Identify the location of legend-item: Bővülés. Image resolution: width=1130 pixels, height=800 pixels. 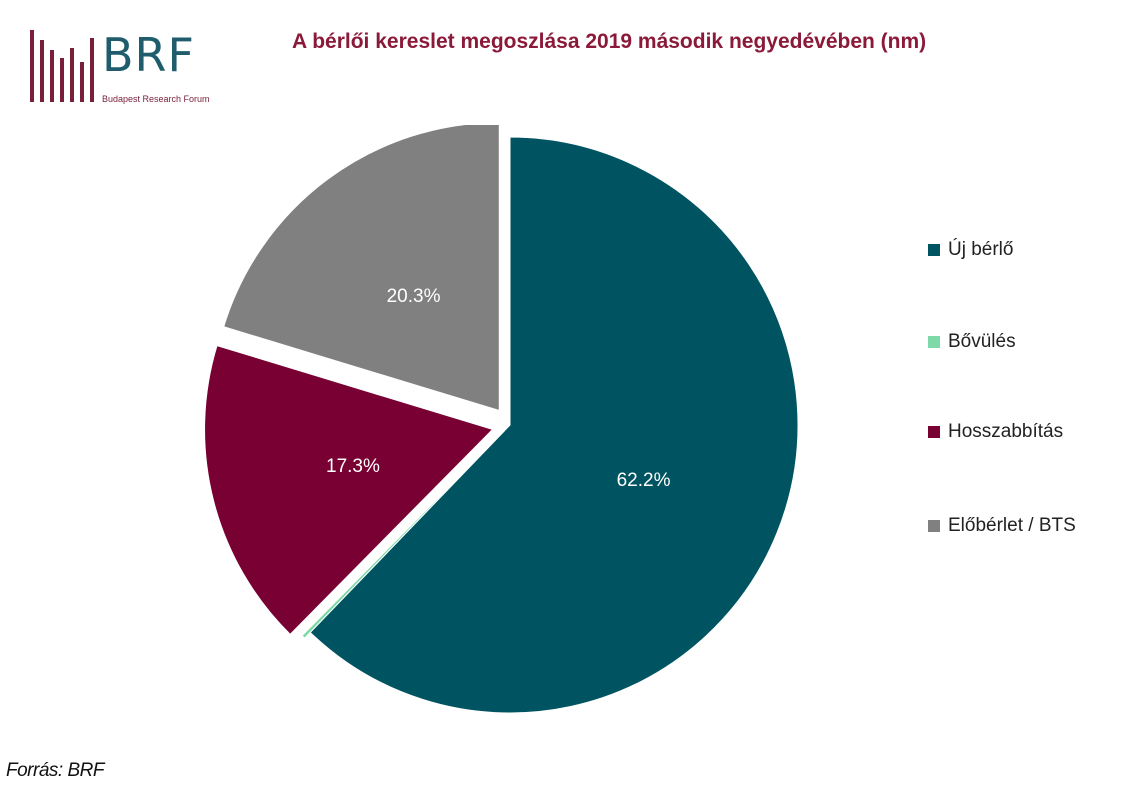
(972, 342).